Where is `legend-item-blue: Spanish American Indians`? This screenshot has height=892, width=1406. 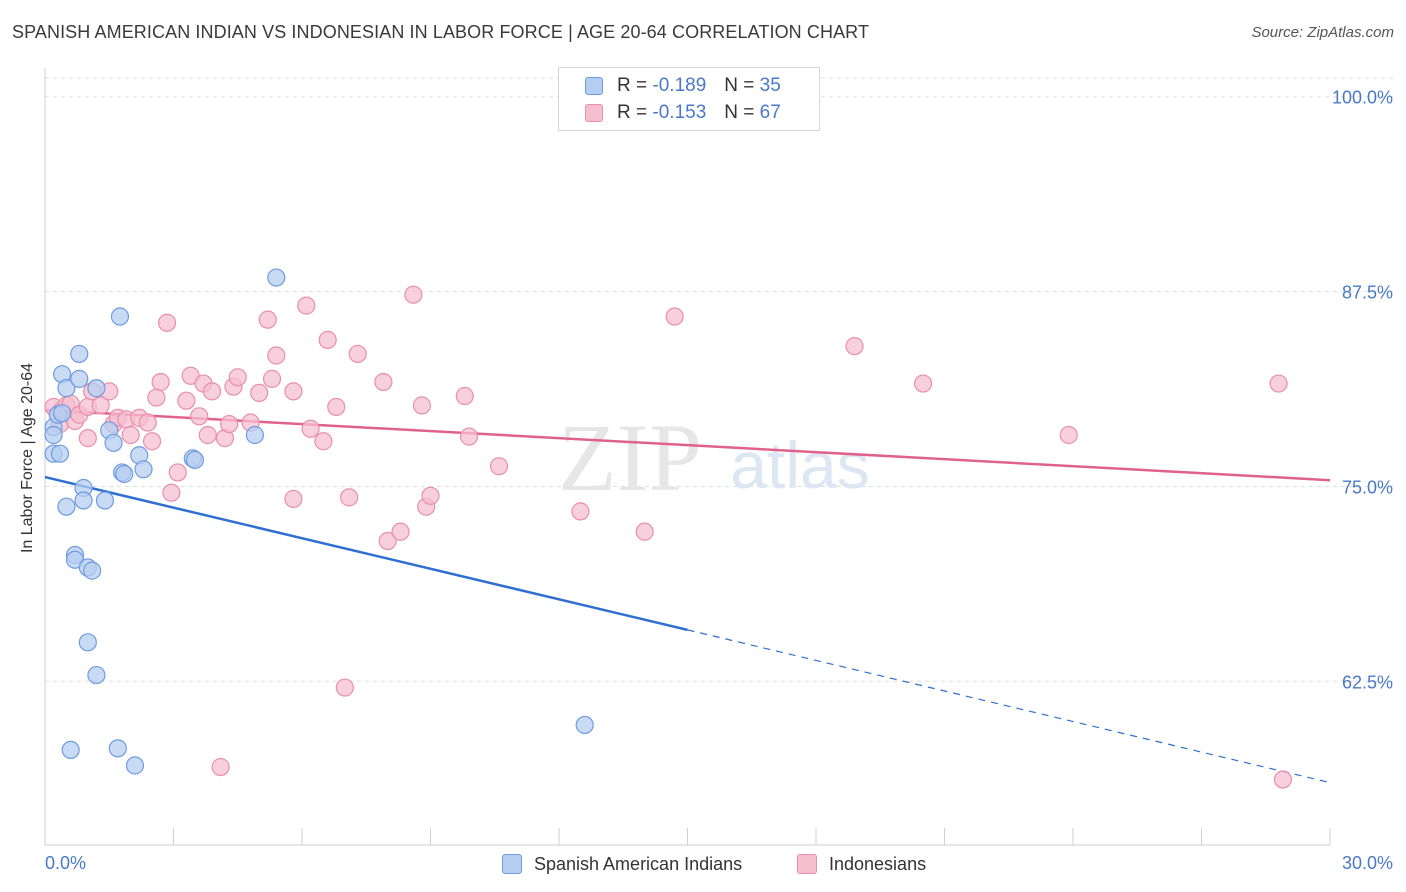 legend-item-blue: Spanish American Indians is located at coordinates (622, 864).